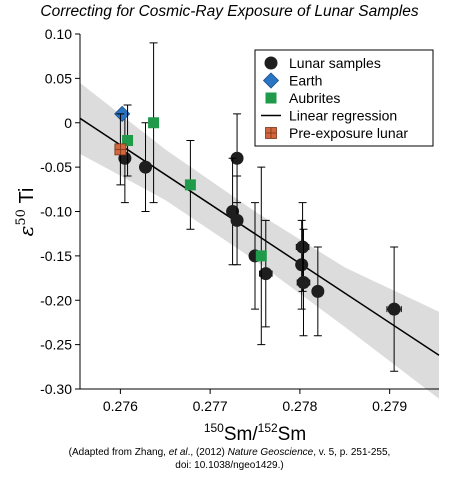 The image size is (459, 478). What do you see at coordinates (118, 452) in the screenshot?
I see `caption-text: (Adapted from Zhang,` at bounding box center [118, 452].